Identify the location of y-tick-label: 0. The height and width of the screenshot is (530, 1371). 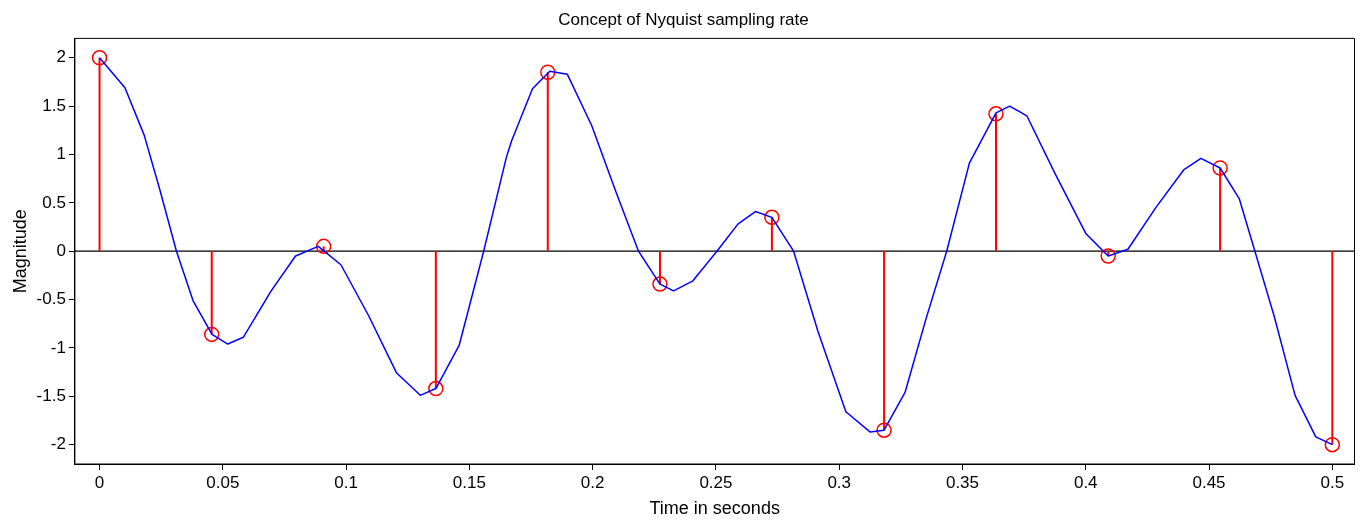
(61, 250).